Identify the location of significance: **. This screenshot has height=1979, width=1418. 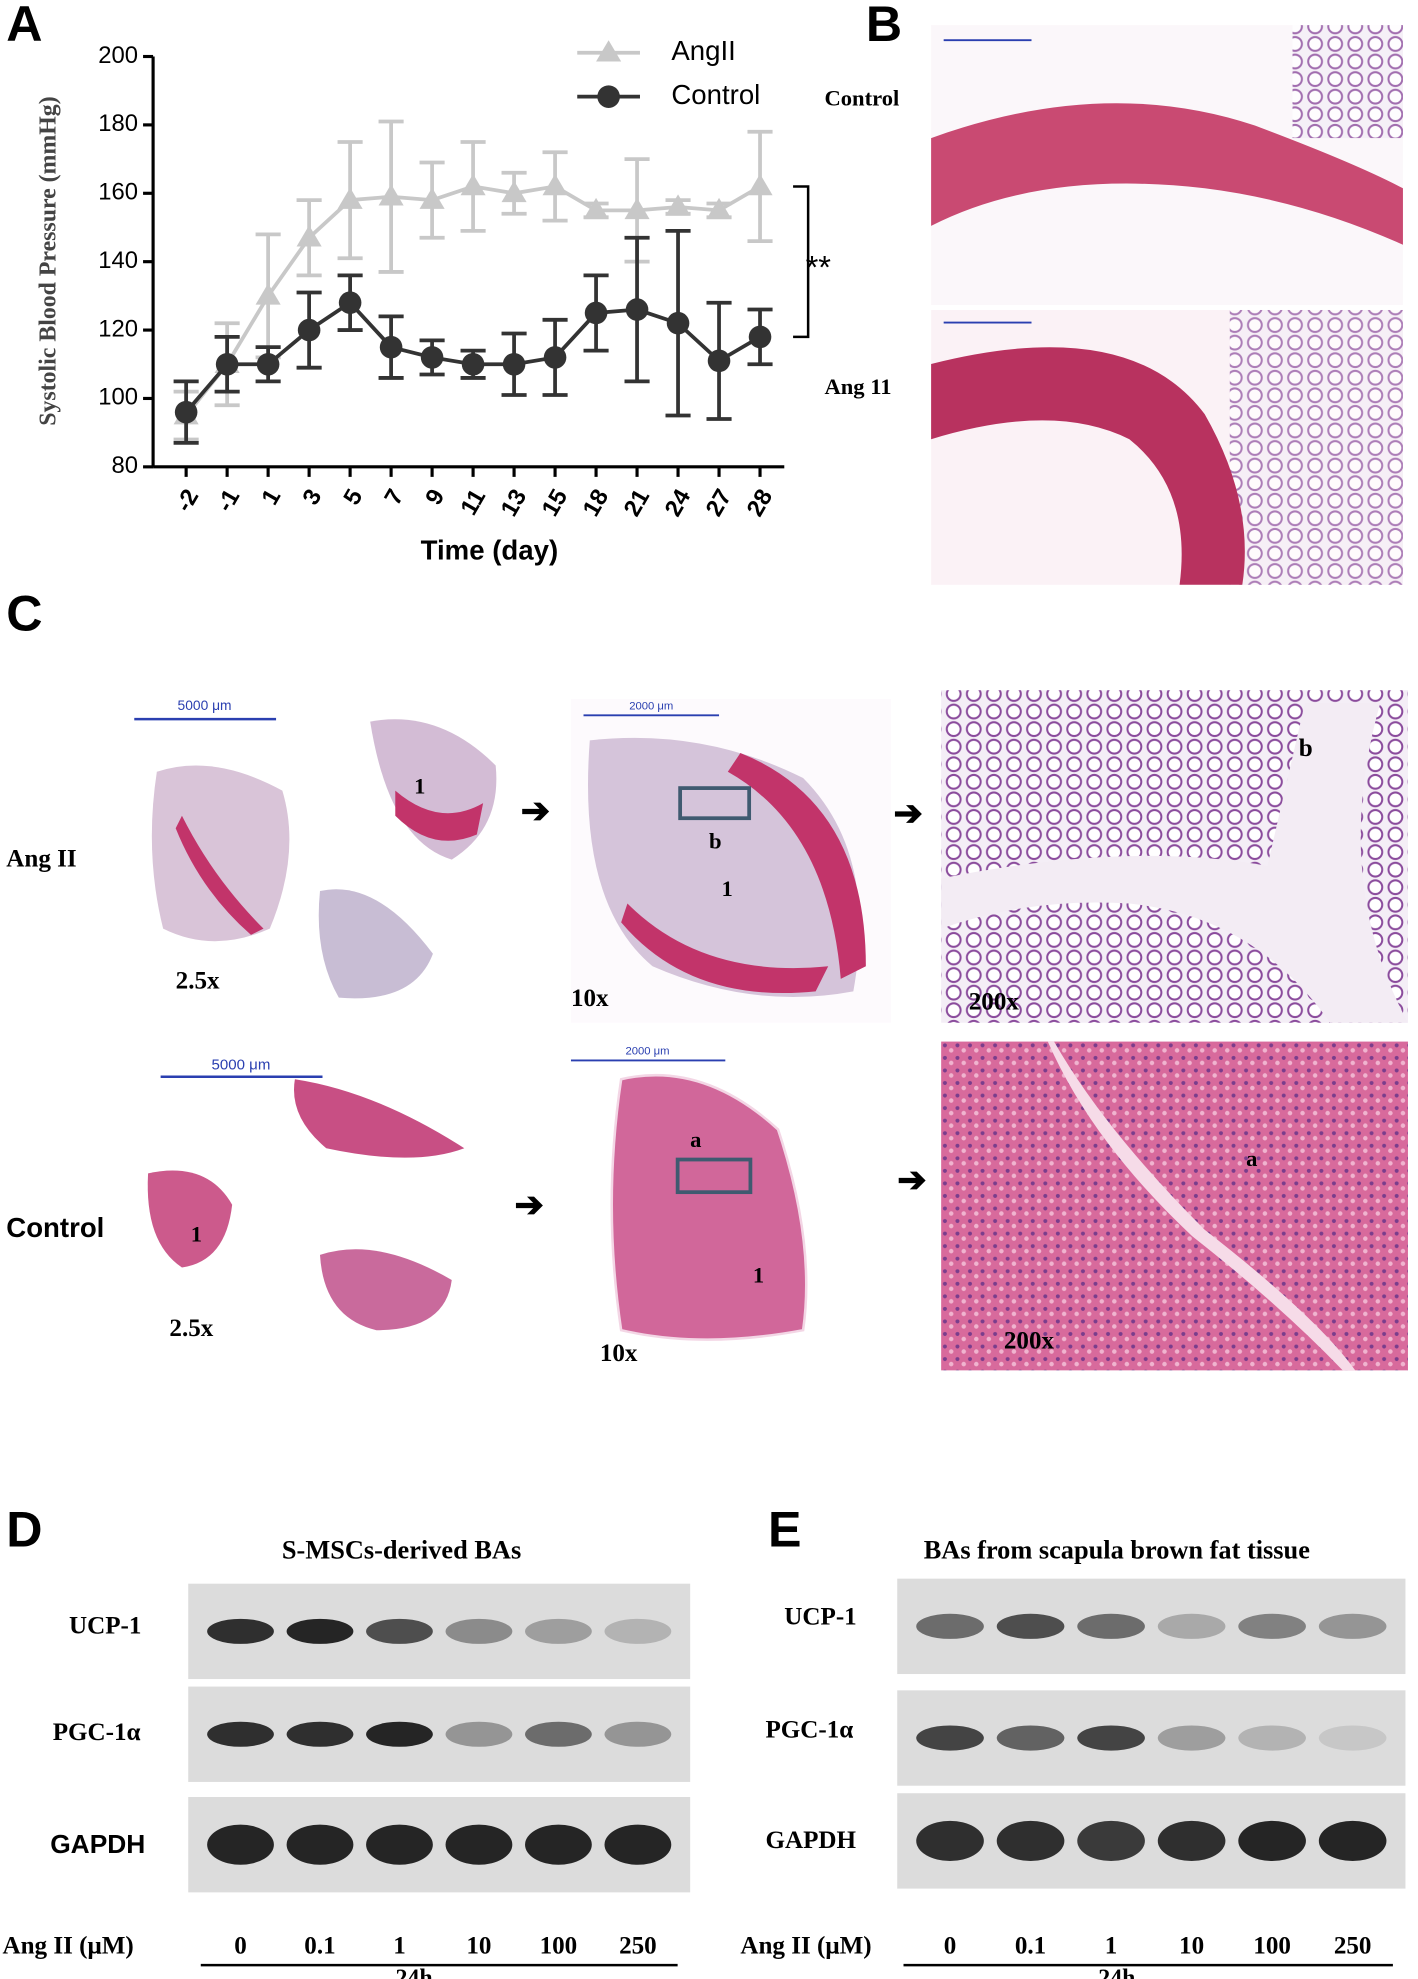
(819, 266).